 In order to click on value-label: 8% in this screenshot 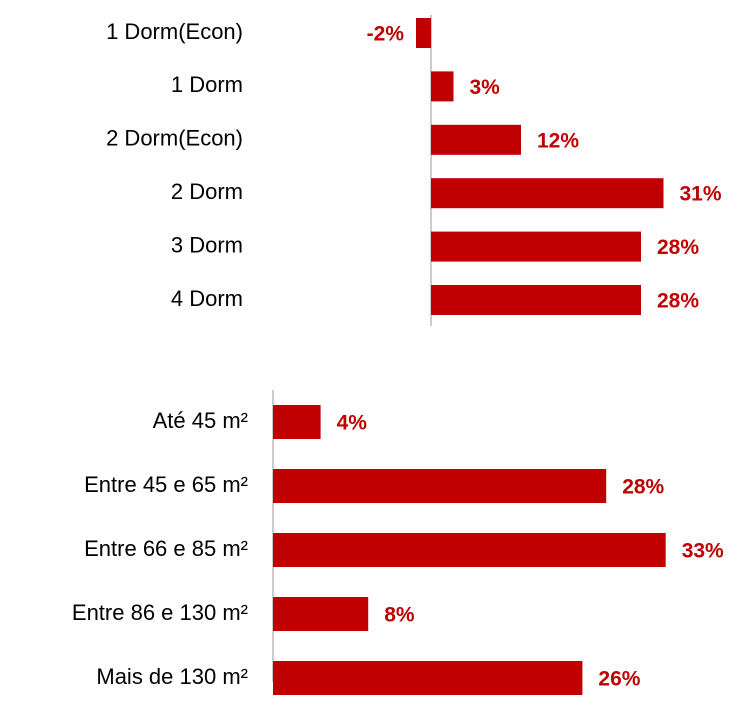, I will do `click(399, 615)`.